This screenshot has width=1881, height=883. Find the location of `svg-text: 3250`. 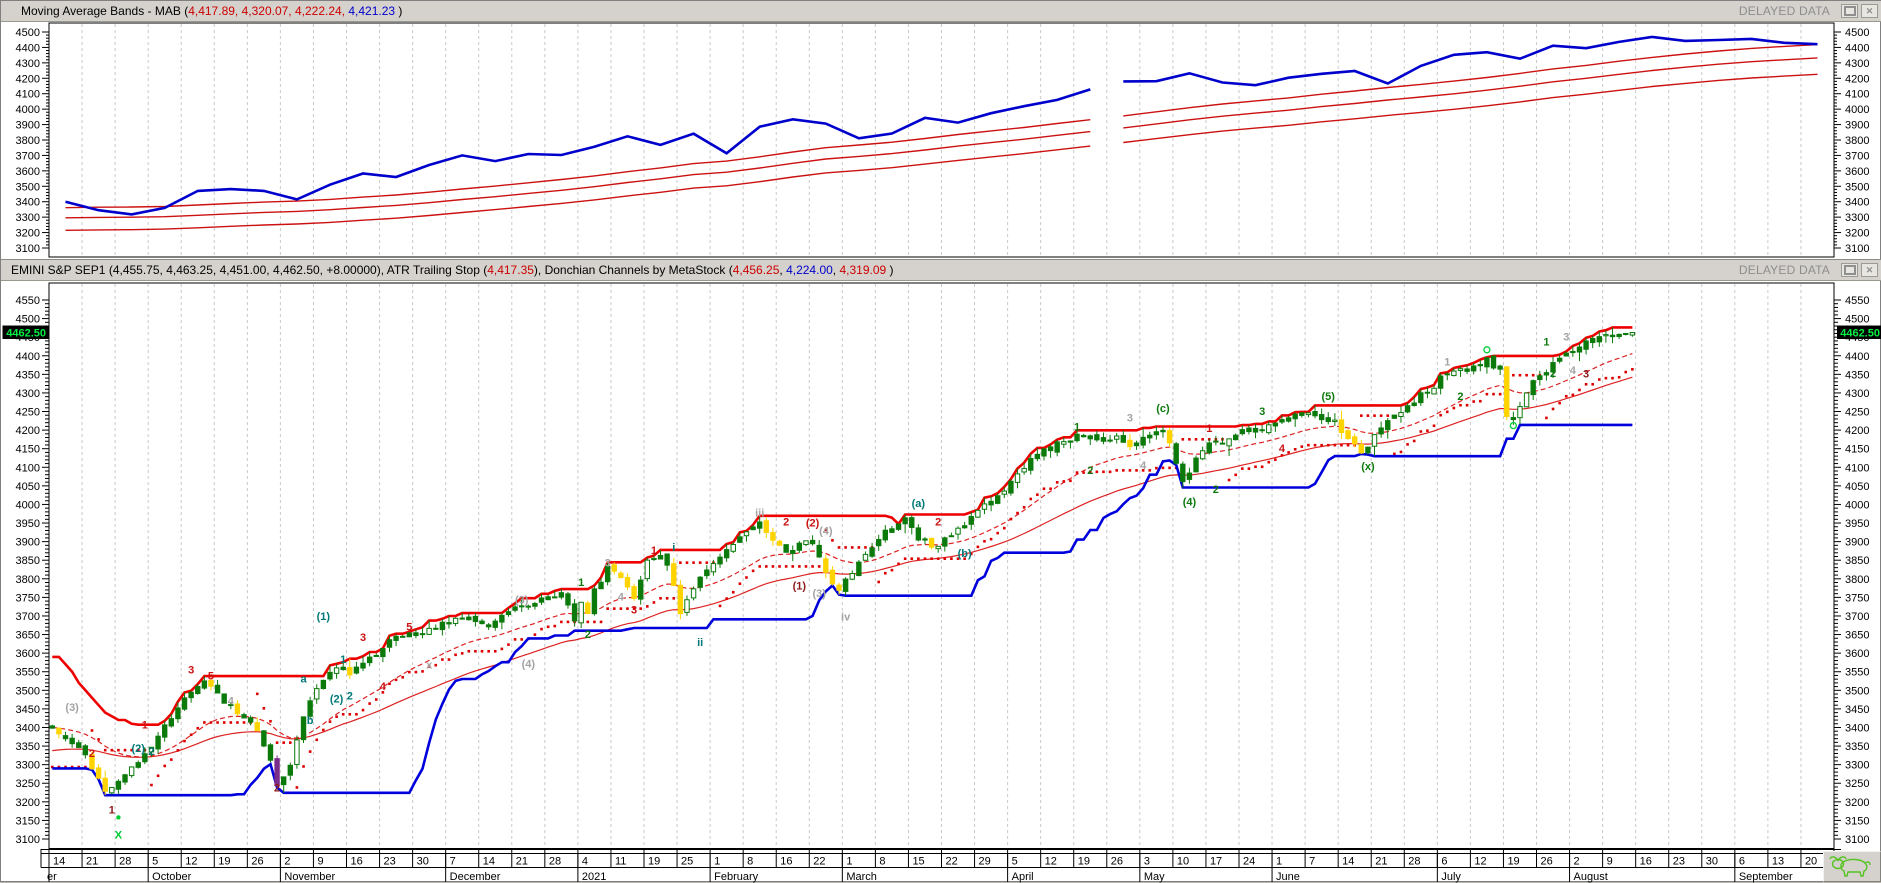

svg-text: 3250 is located at coordinates (28, 784).